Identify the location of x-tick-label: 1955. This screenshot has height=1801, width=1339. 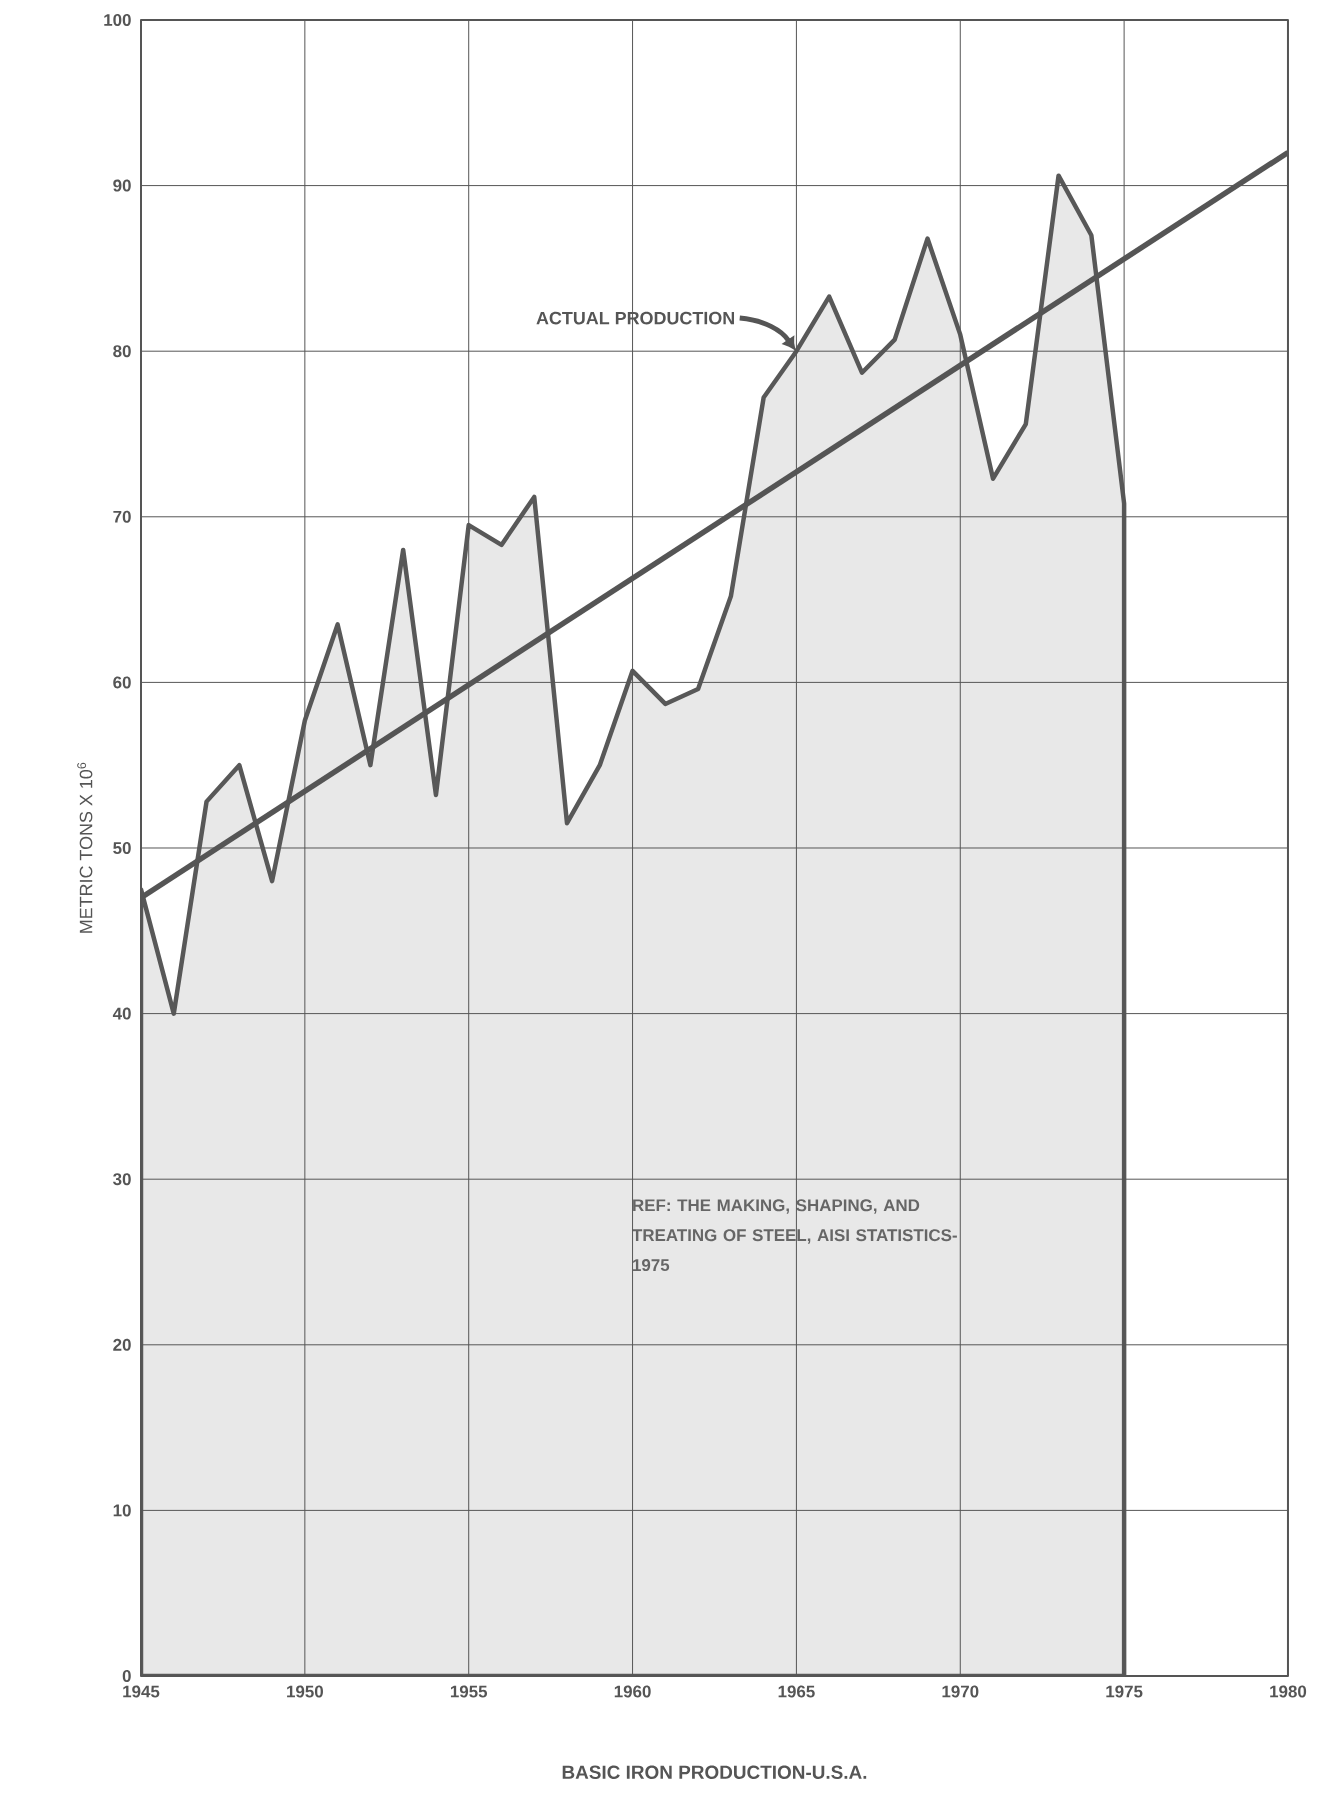
(469, 1691).